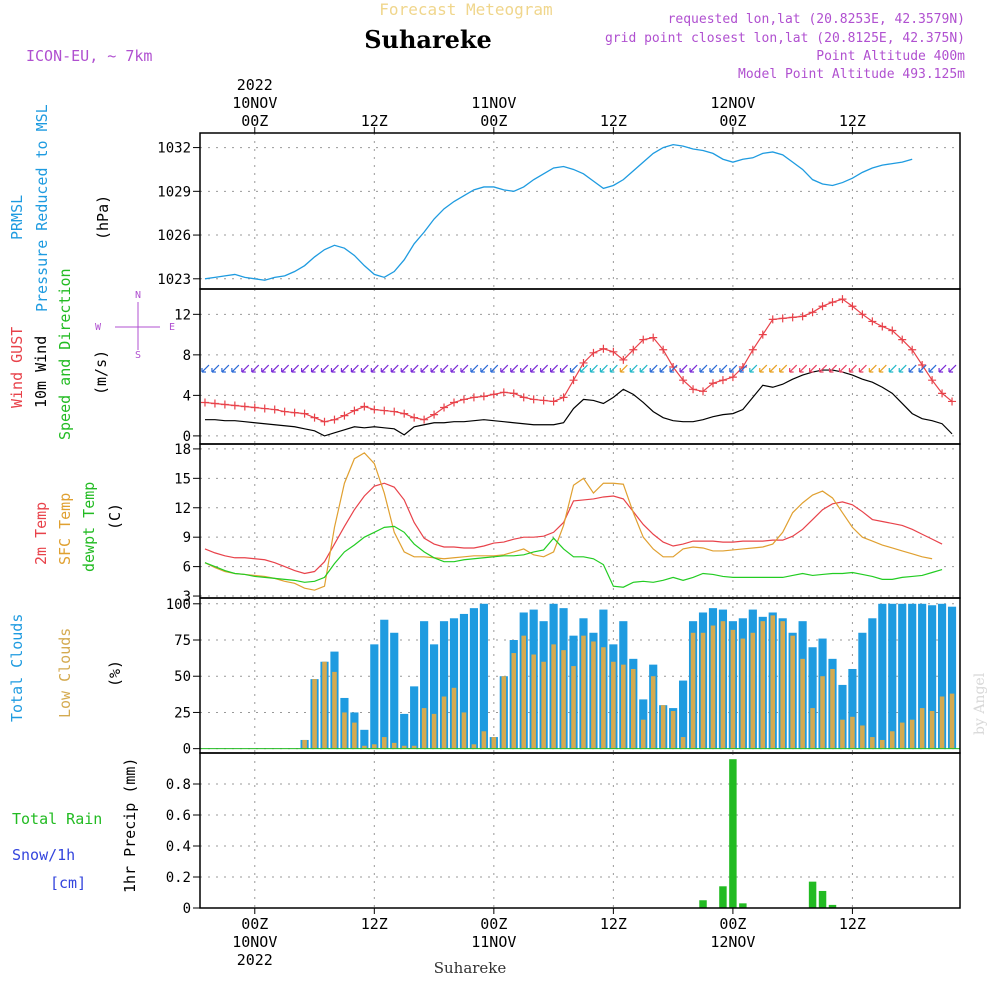 This screenshot has height=1000, width=1000. I want to click on low-clouds-label: Low Clouds, so click(65, 673).